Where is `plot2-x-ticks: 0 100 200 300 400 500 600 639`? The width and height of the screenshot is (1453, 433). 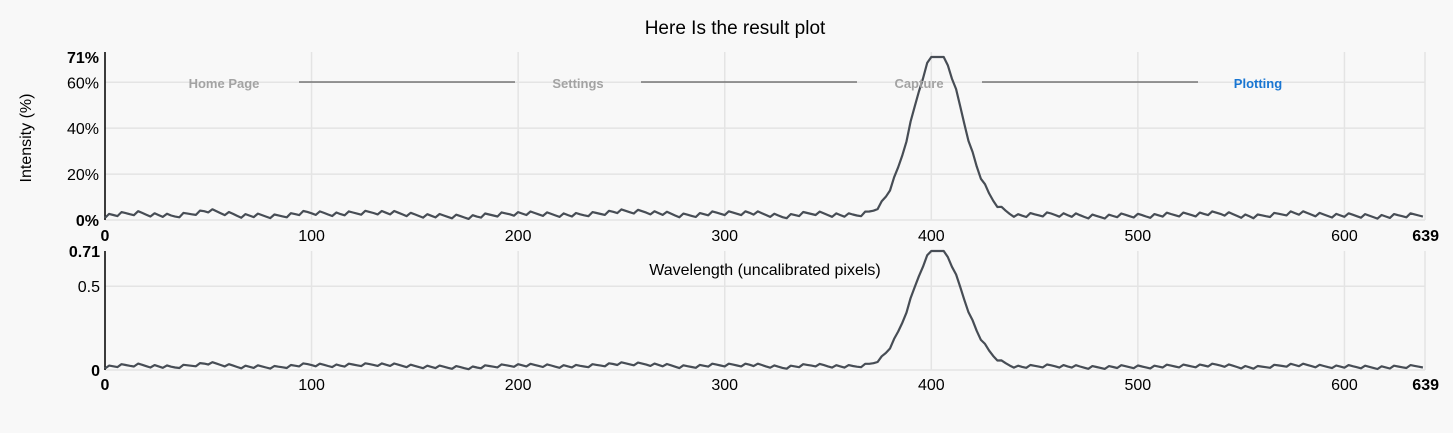 plot2-x-ticks: 0 100 200 300 400 500 600 639 is located at coordinates (770, 385).